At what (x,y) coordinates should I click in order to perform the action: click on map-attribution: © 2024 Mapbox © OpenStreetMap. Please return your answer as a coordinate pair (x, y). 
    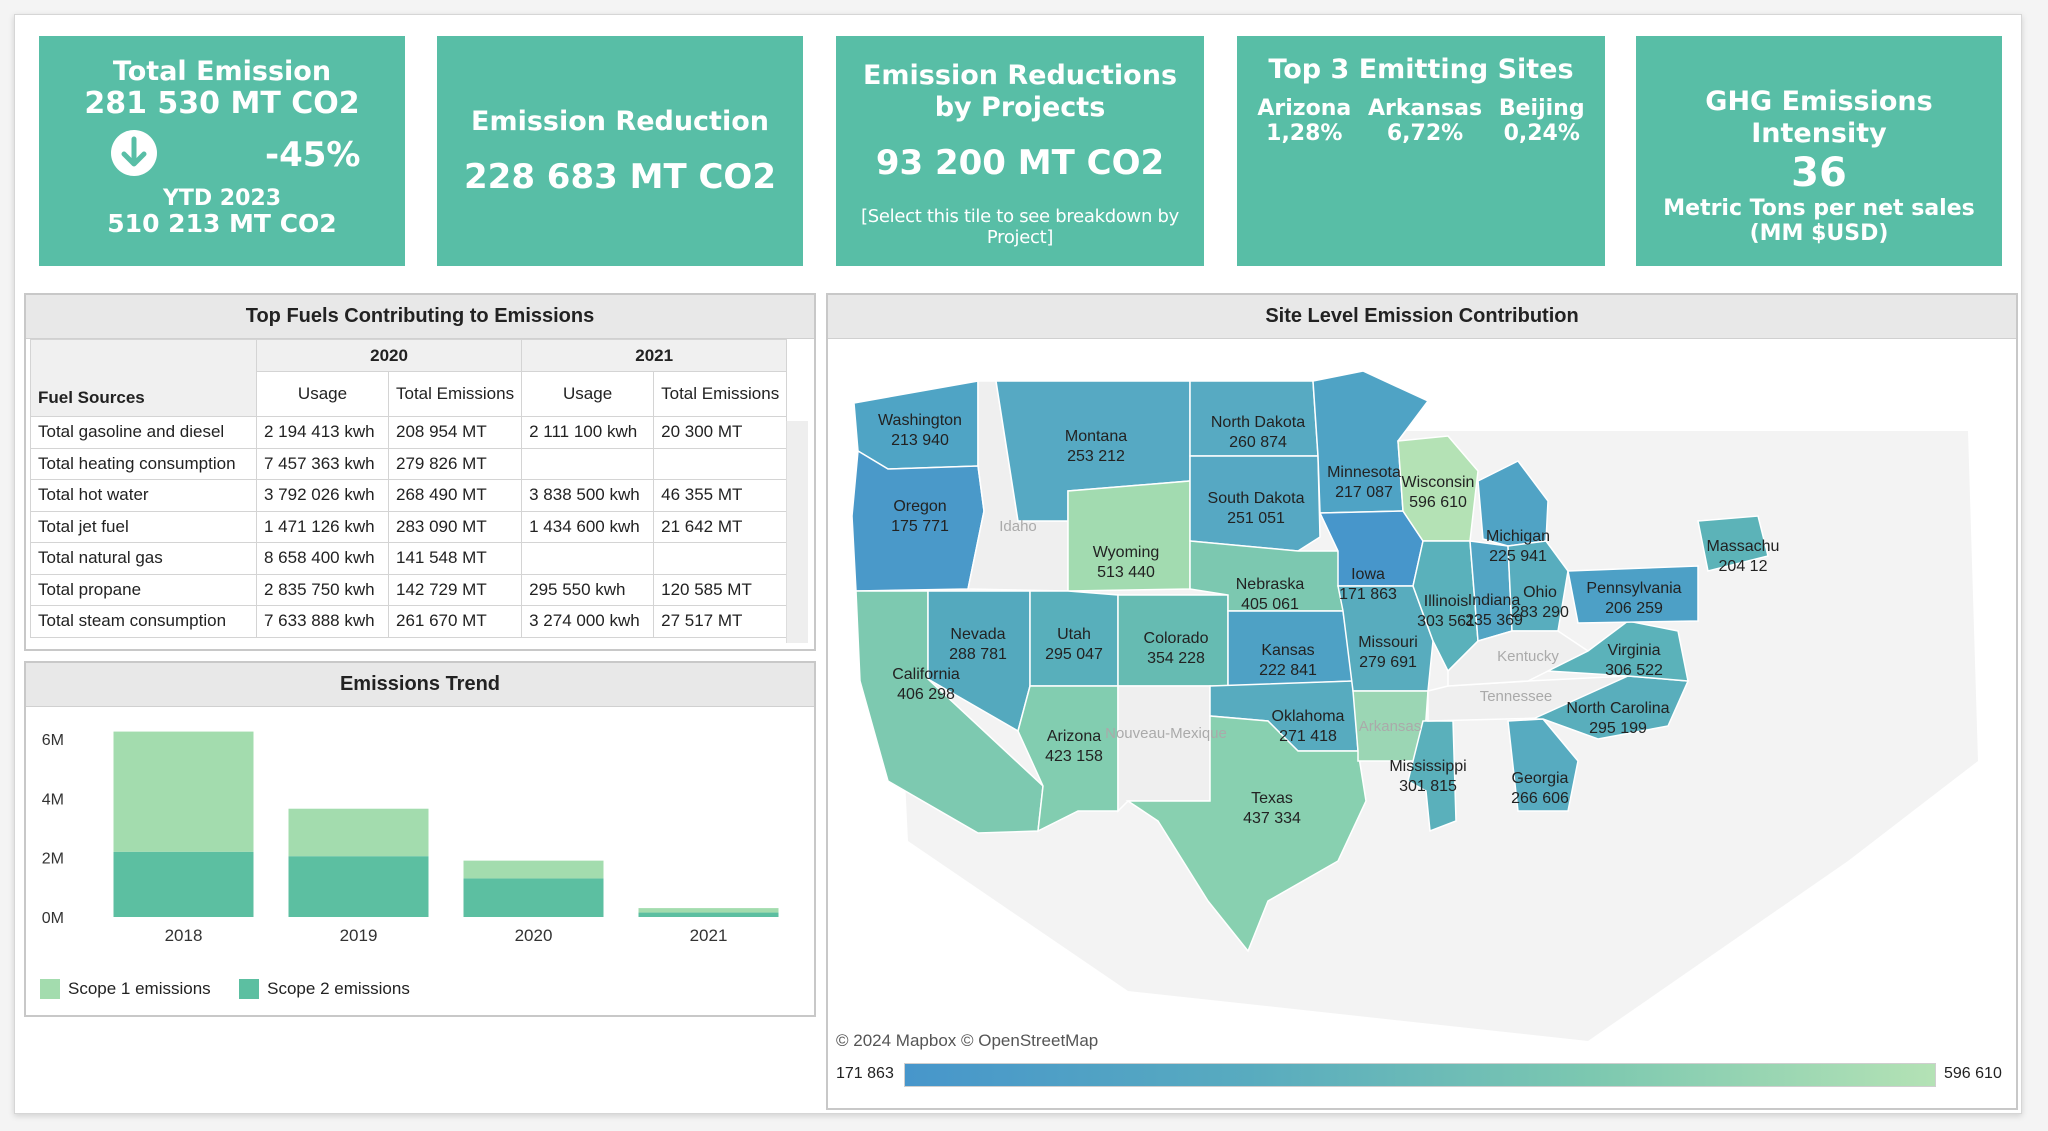
    Looking at the image, I should click on (967, 1040).